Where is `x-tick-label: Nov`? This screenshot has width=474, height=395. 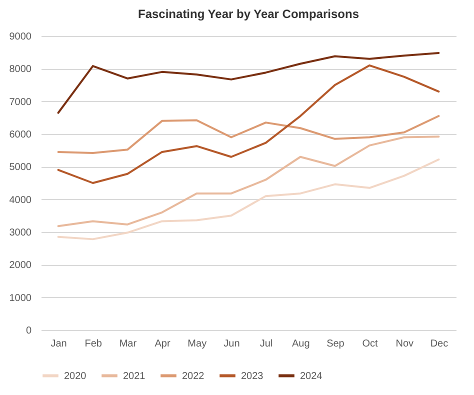
x-tick-label: Nov is located at coordinates (405, 344).